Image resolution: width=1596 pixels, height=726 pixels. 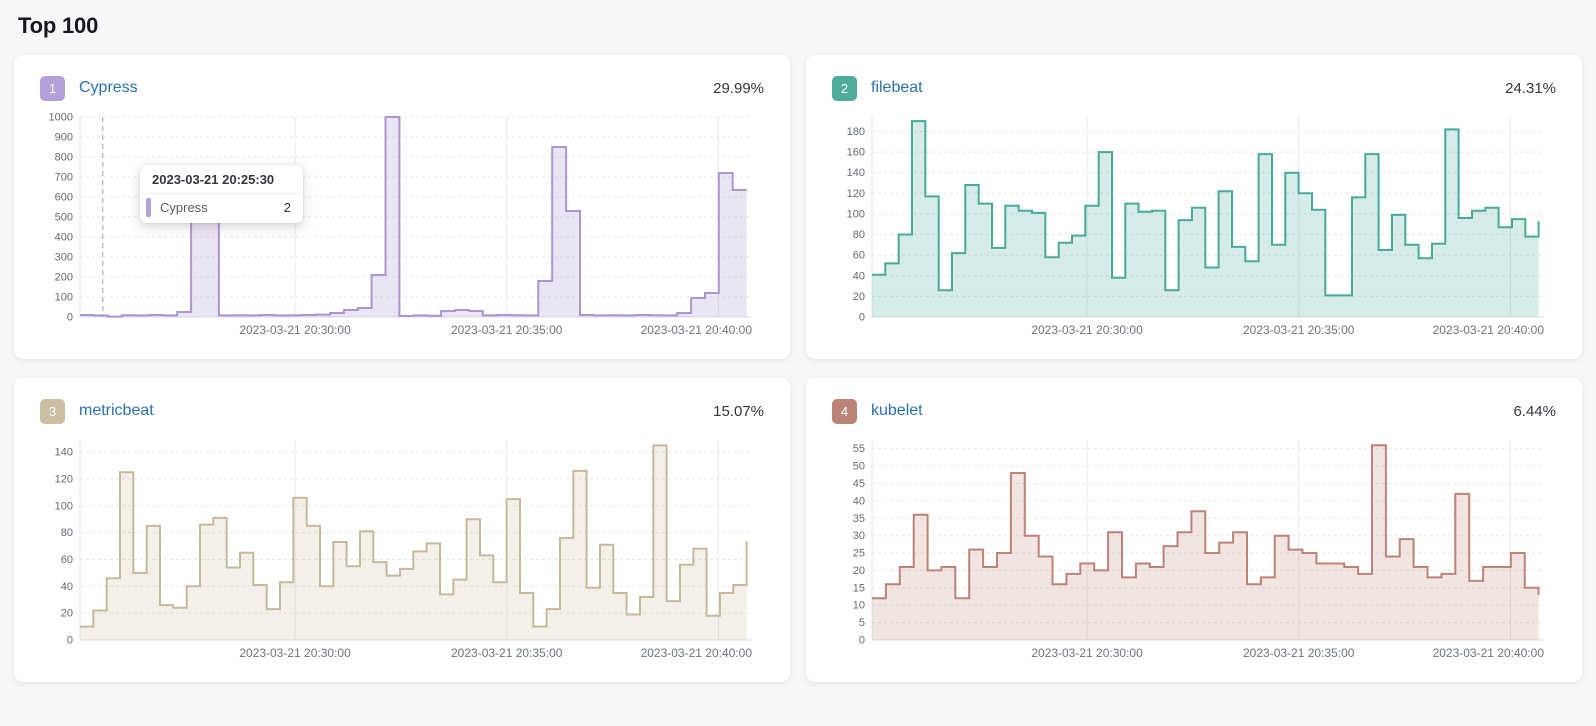 I want to click on percent-value: 6.44%, so click(x=1534, y=411).